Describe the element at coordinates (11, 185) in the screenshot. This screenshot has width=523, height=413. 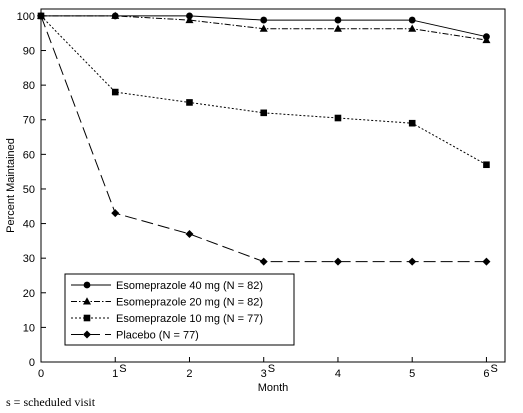
I see `y-axis-title: Percent Maintained` at that location.